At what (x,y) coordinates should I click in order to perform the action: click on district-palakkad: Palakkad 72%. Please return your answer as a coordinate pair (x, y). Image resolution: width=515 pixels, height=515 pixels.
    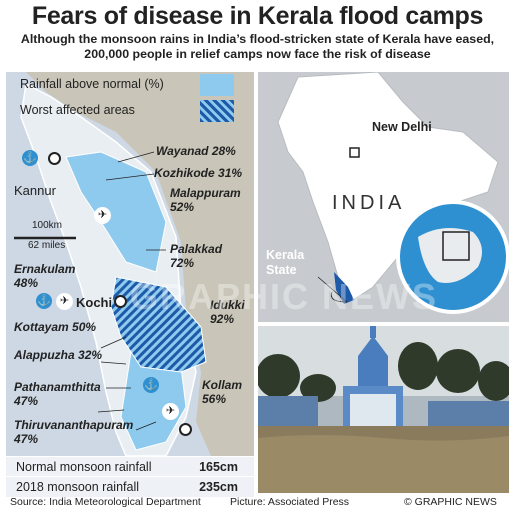
    Looking at the image, I should click on (196, 256).